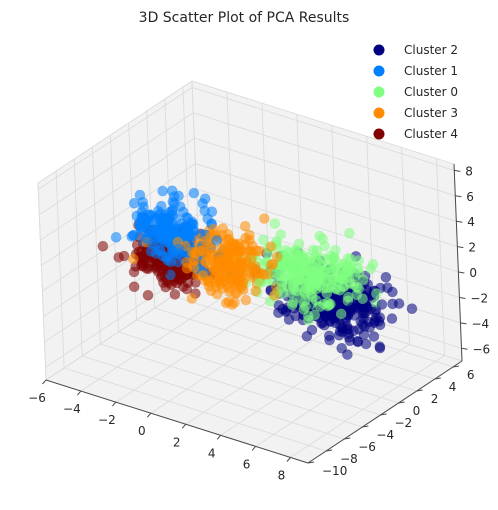 The width and height of the screenshot is (498, 510). Describe the element at coordinates (37, 398) in the screenshot. I see `x-tick-label: −6` at that location.